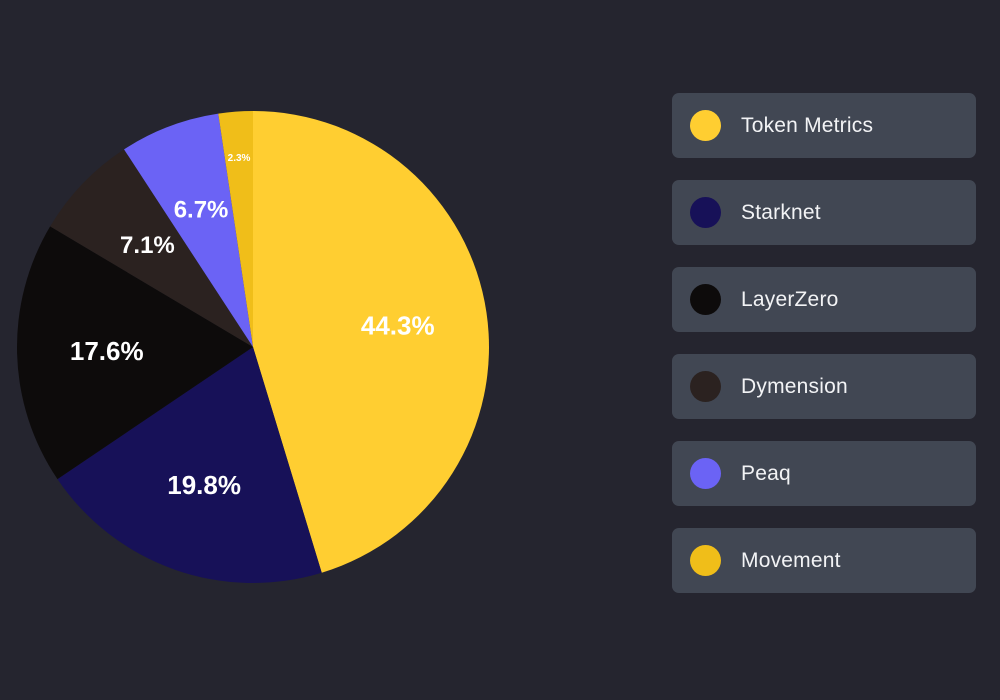 The image size is (1000, 700). What do you see at coordinates (201, 210) in the screenshot?
I see `pie-slice-value-label: 6.7%` at bounding box center [201, 210].